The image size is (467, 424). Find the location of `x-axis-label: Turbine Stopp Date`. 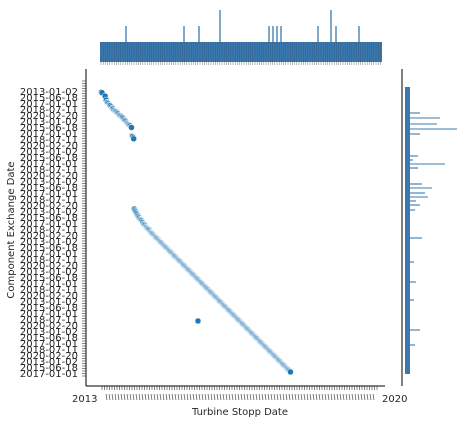

x-axis-label: Turbine Stopp Date is located at coordinates (239, 412).